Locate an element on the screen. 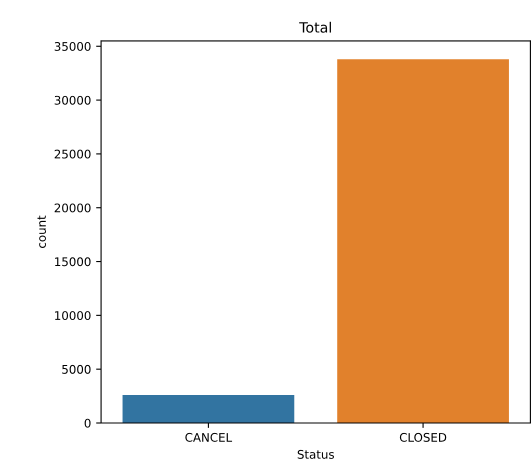 The width and height of the screenshot is (532, 470). chart-title: Total is located at coordinates (315, 27).